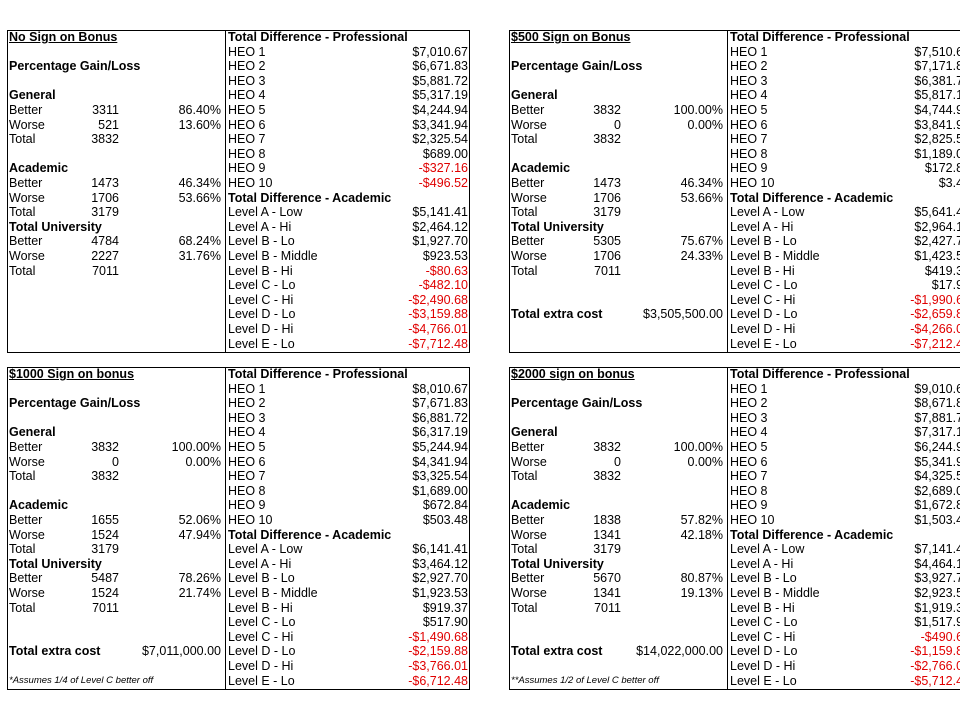 The height and width of the screenshot is (720, 960). Describe the element at coordinates (105, 197) in the screenshot. I see `count: 1706` at that location.